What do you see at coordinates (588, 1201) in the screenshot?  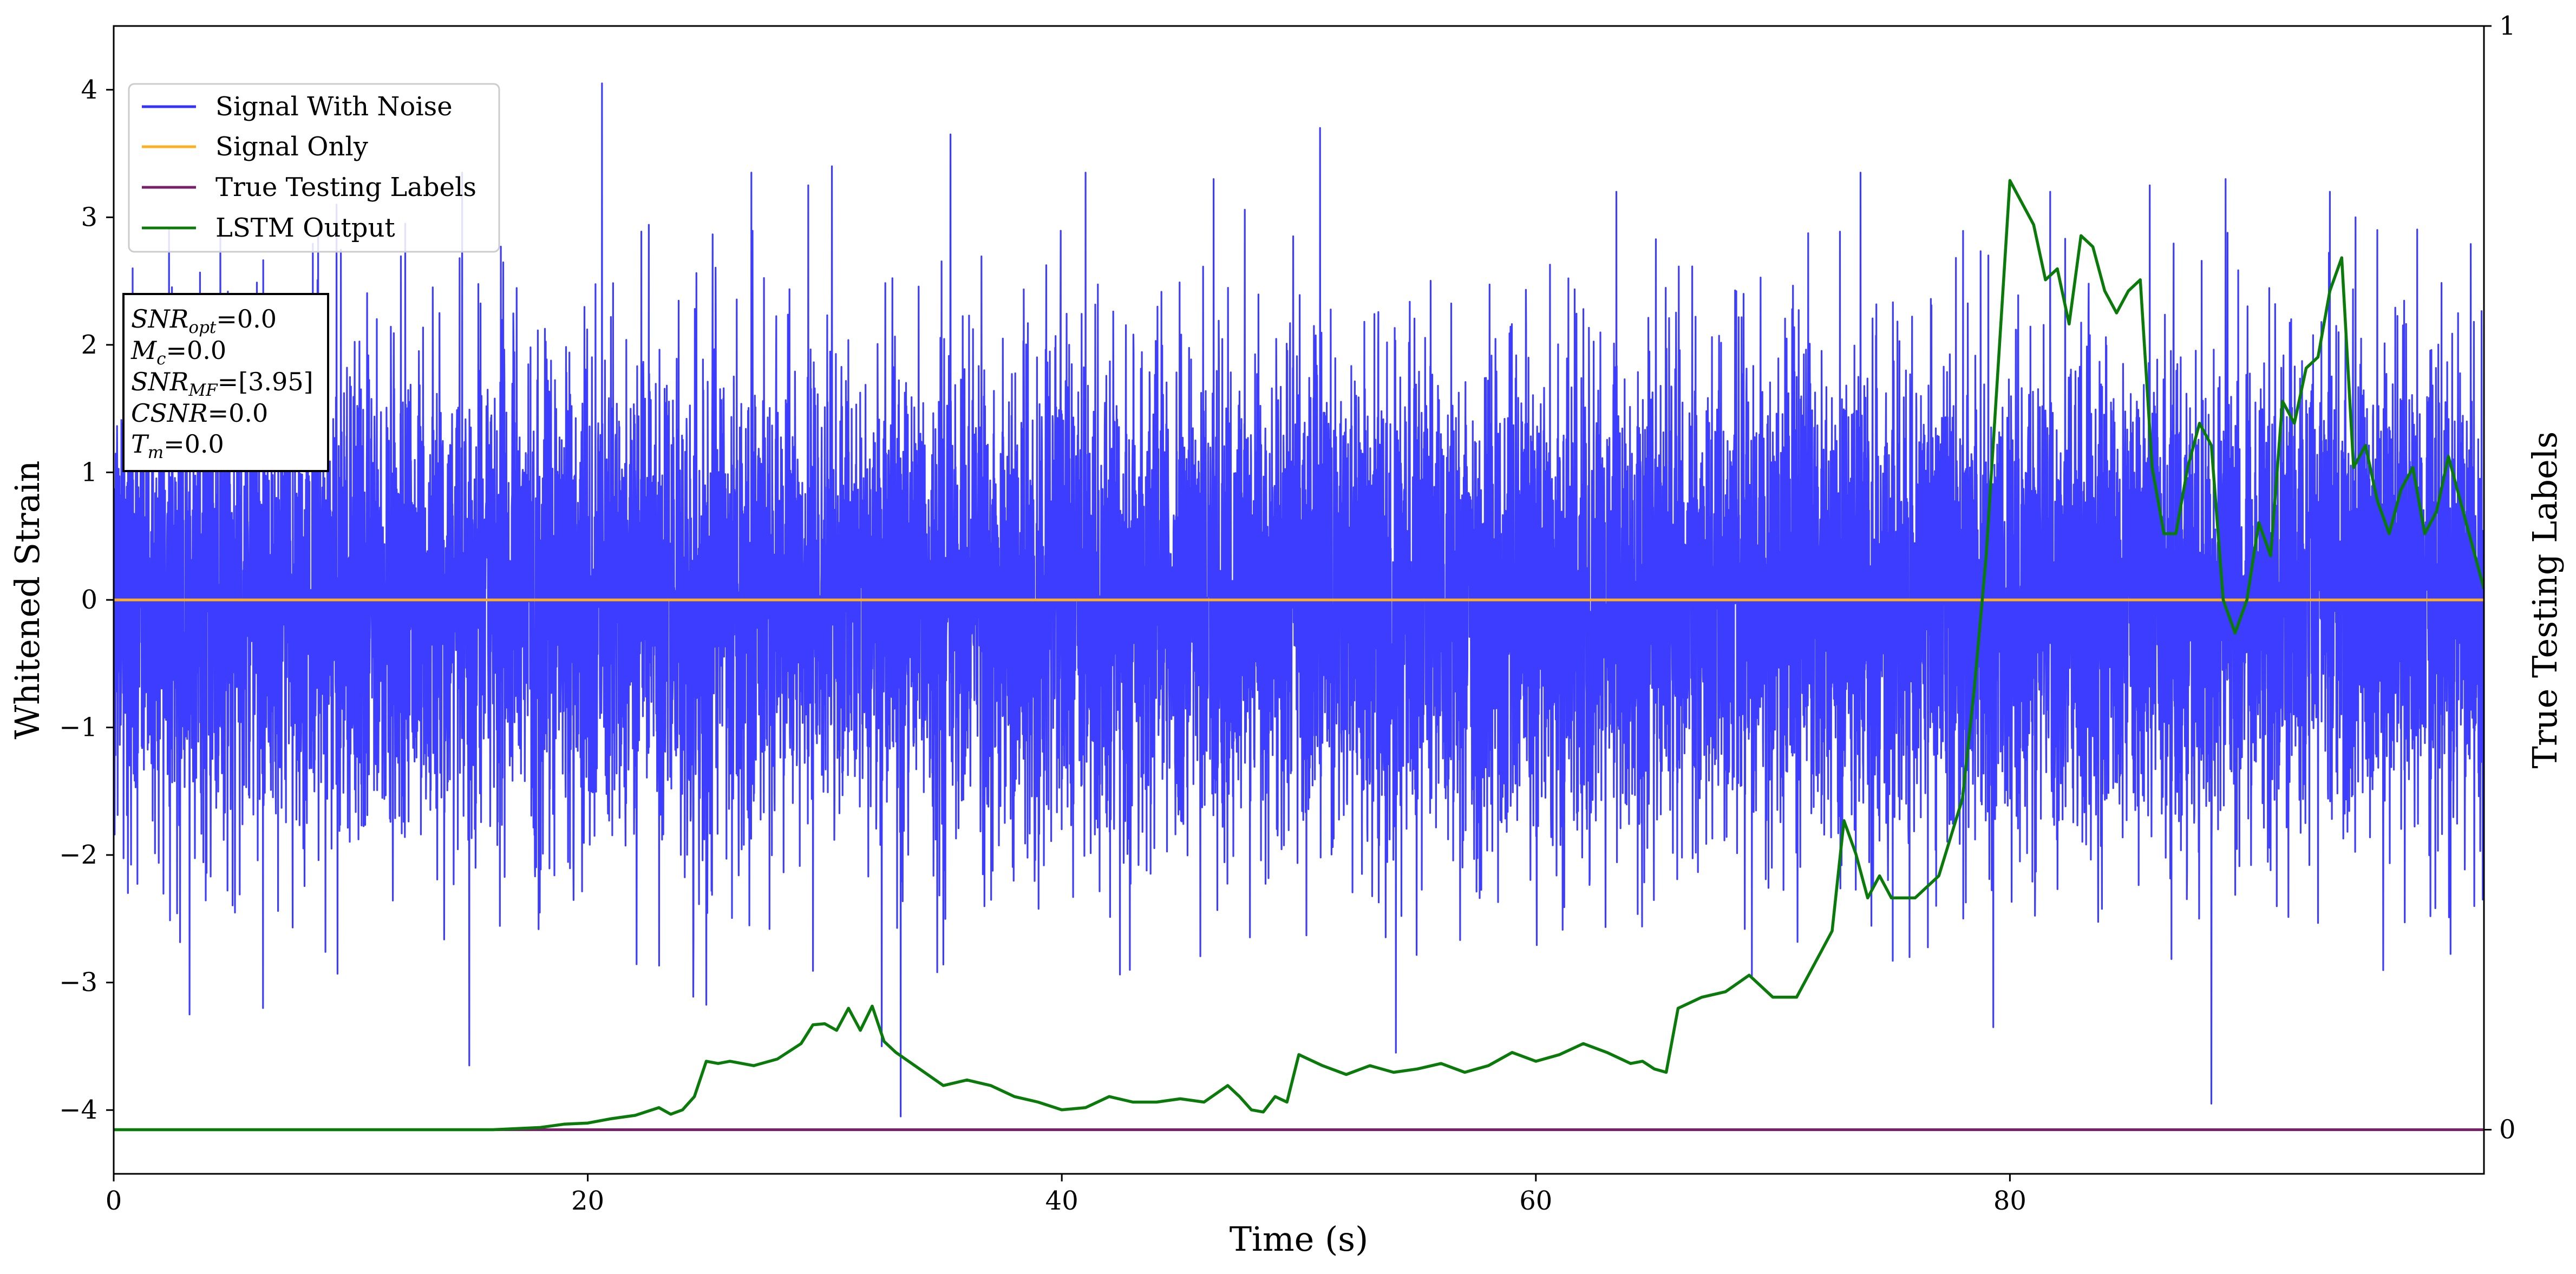 I see `x-tick-label-20: 20` at bounding box center [588, 1201].